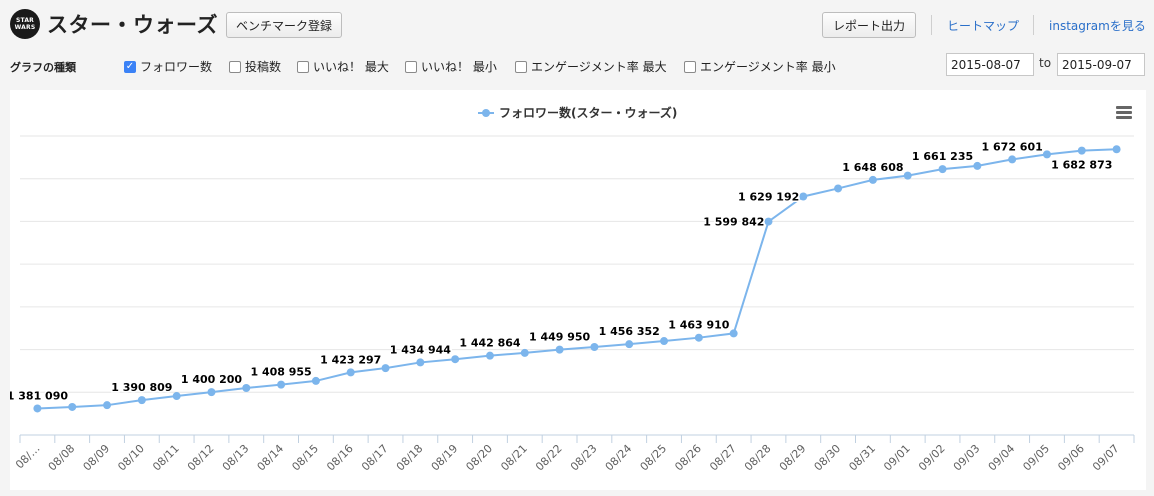 This screenshot has height=496, width=1154. What do you see at coordinates (97, 458) in the screenshot?
I see `x-tick-label: 08/09` at bounding box center [97, 458].